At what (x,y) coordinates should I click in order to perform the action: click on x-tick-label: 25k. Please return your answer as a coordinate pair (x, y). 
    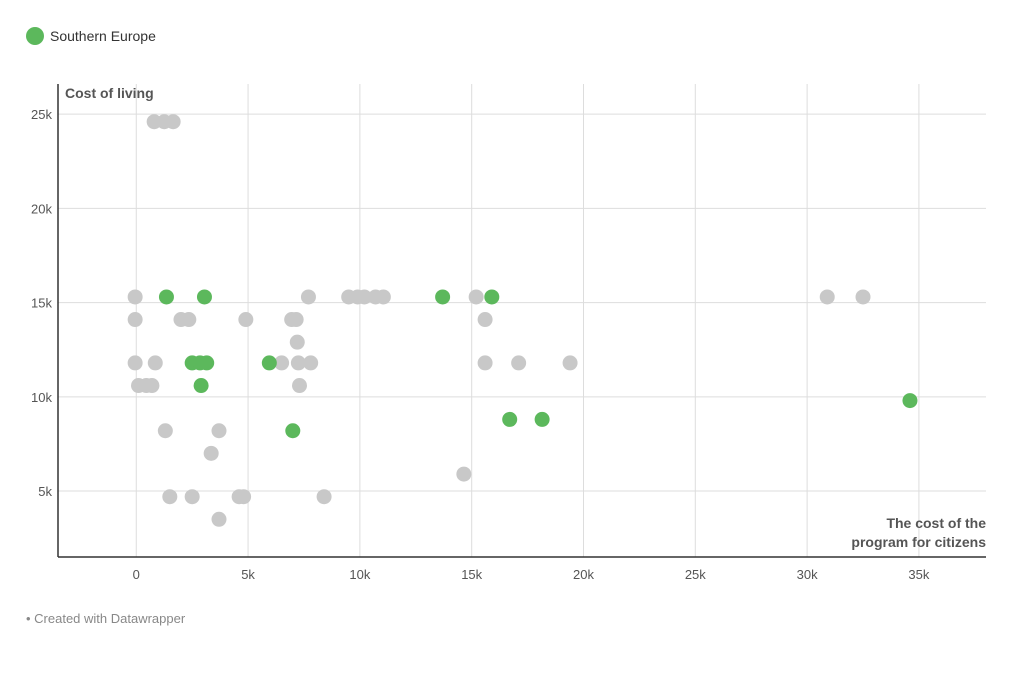
    Looking at the image, I should click on (695, 574).